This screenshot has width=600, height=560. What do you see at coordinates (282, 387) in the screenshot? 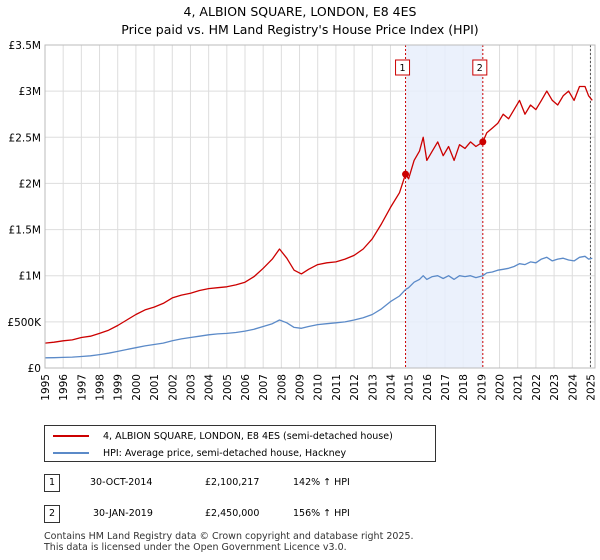
I see `x-tick-label: 2008` at bounding box center [282, 387].